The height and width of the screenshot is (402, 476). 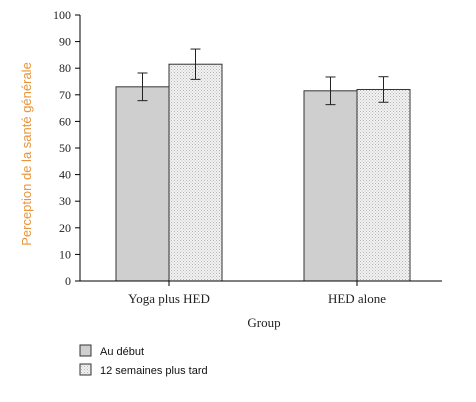 What do you see at coordinates (142, 184) in the screenshot?
I see `bar-au-debut-yoga-plus-hed` at bounding box center [142, 184].